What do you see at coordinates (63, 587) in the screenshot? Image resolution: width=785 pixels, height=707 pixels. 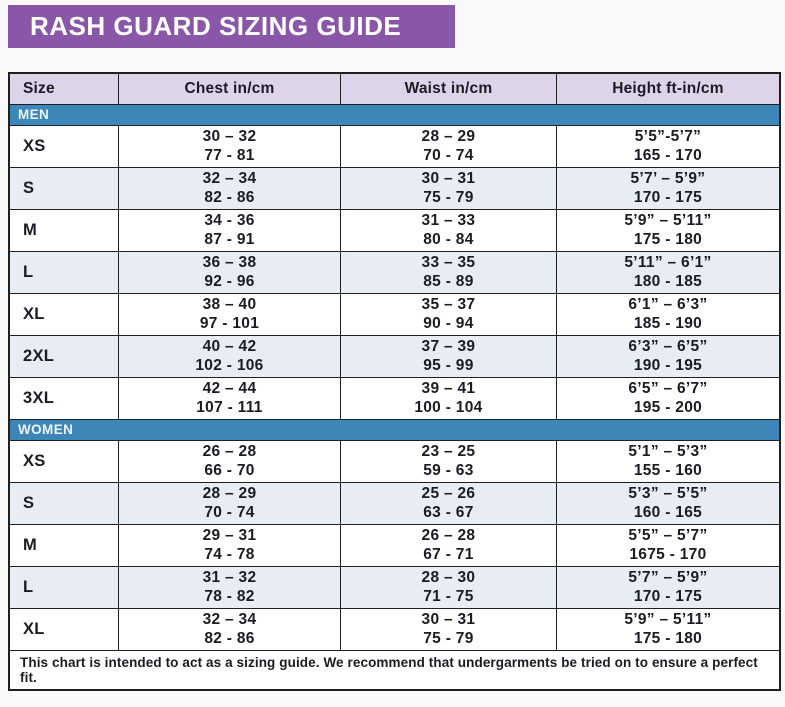 I see `size-cell: L` at bounding box center [63, 587].